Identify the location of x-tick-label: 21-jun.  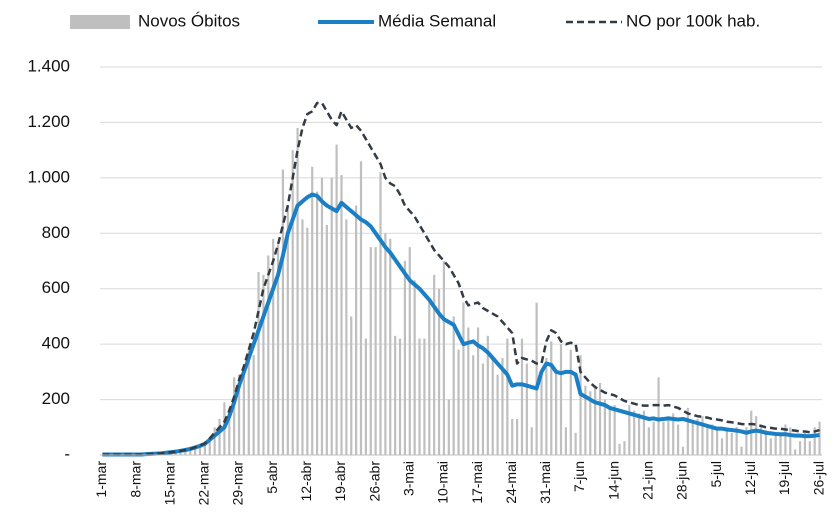
(648, 480).